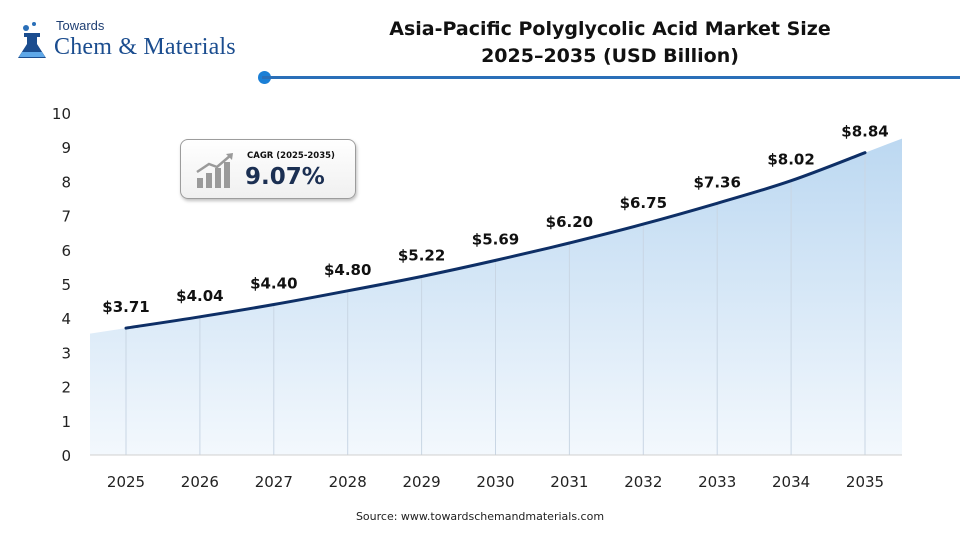 The width and height of the screenshot is (960, 540). What do you see at coordinates (643, 203) in the screenshot?
I see `data-label: $6.75` at bounding box center [643, 203].